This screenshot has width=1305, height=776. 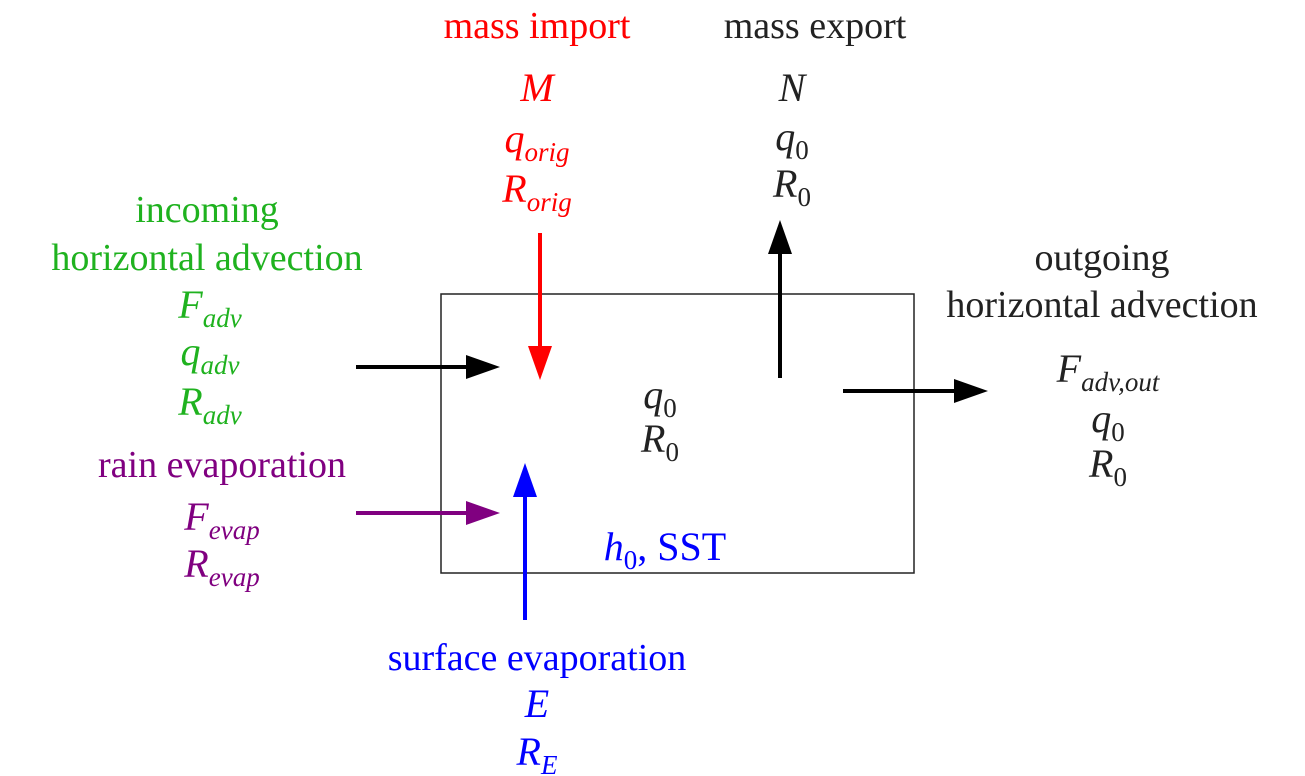 What do you see at coordinates (537, 26) in the screenshot?
I see `label: mass import` at bounding box center [537, 26].